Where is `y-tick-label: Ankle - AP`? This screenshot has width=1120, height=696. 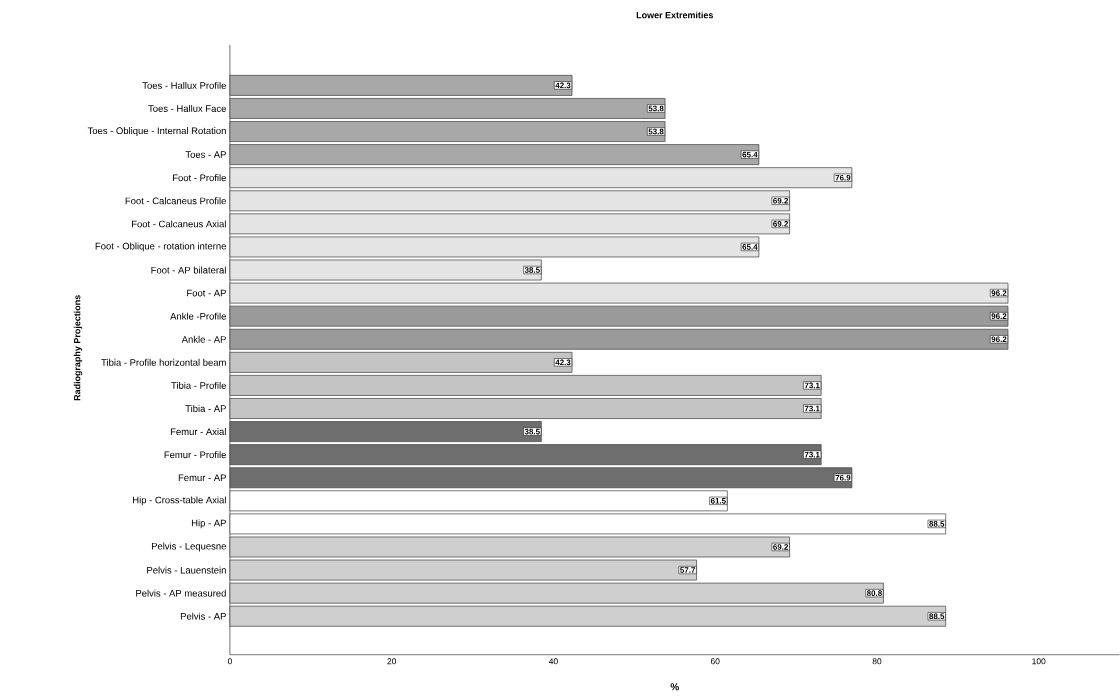 y-tick-label: Ankle - AP is located at coordinates (203, 339).